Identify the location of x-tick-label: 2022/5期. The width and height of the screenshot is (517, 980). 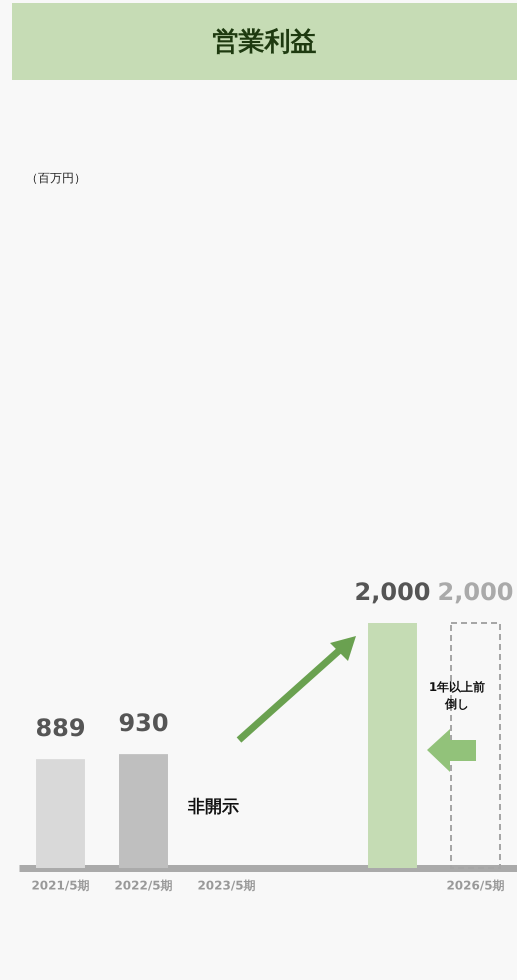
(143, 885).